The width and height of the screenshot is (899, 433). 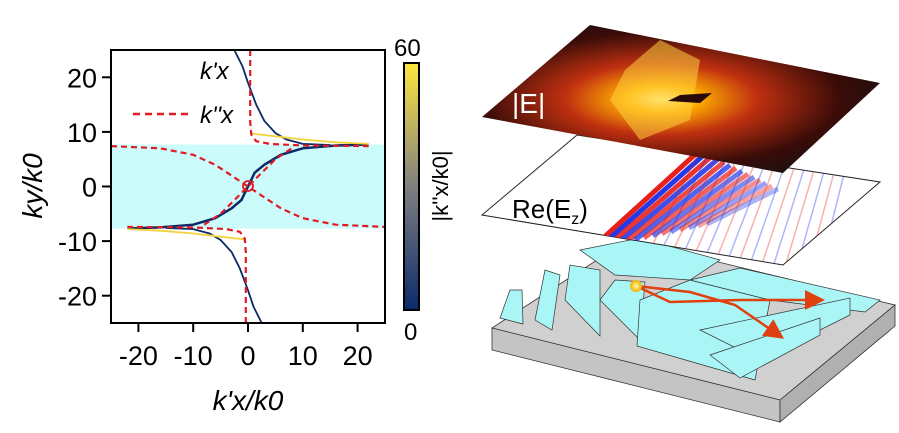 What do you see at coordinates (193, 356) in the screenshot?
I see `x-tick-label: -10` at bounding box center [193, 356].